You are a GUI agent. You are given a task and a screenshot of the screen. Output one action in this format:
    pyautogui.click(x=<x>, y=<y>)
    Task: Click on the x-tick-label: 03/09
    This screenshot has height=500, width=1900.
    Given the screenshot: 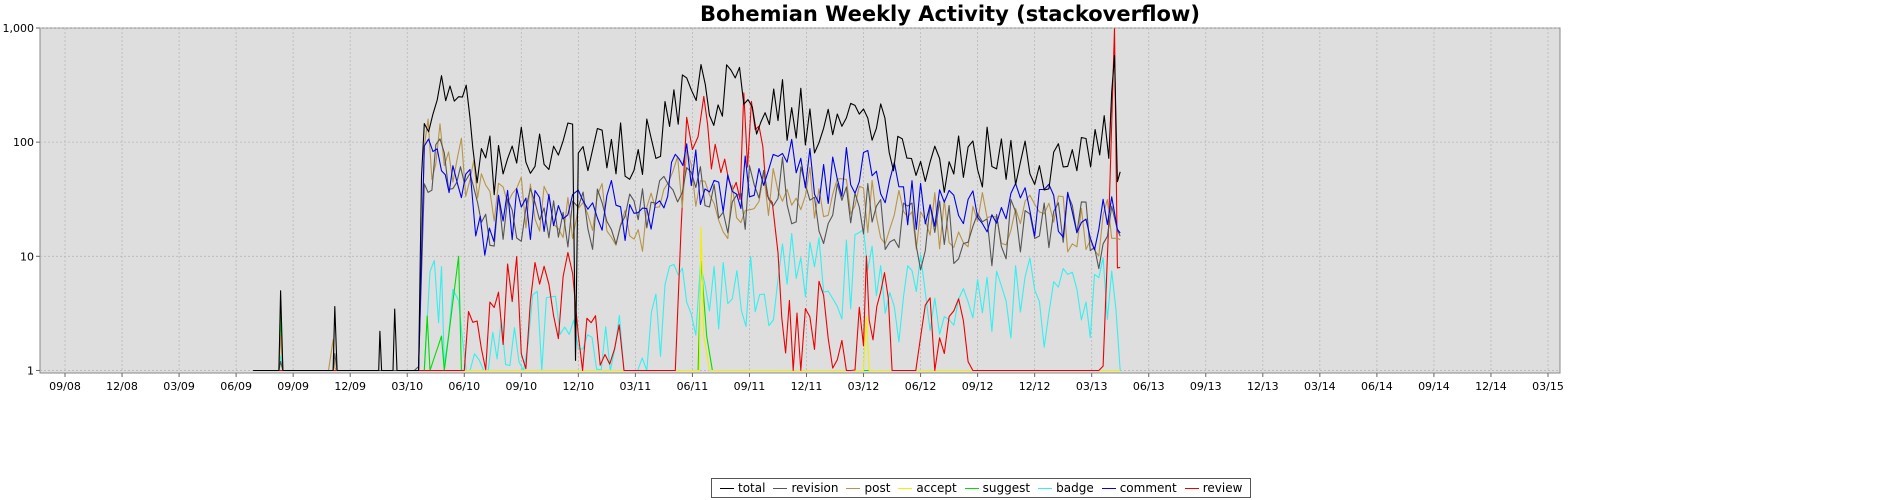 What is the action you would take?
    pyautogui.click(x=179, y=386)
    